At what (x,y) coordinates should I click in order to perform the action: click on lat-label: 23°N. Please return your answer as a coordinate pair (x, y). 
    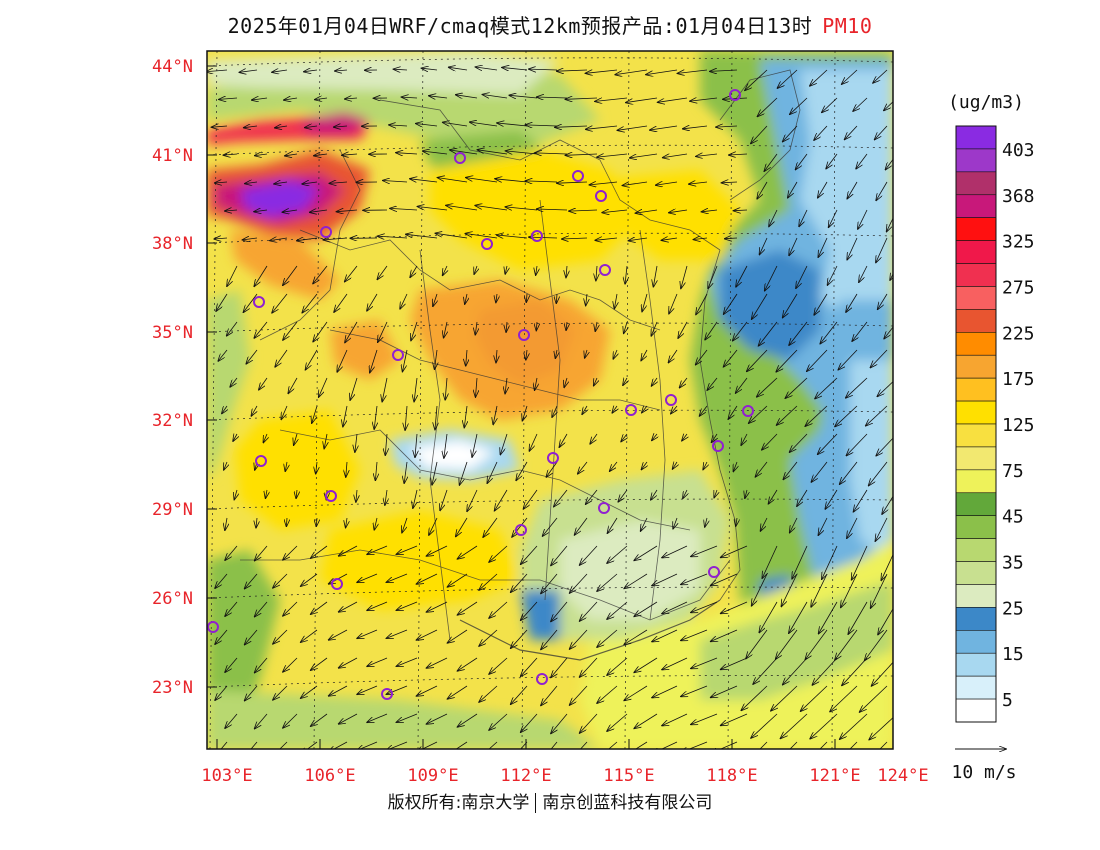
    Looking at the image, I should click on (172, 688).